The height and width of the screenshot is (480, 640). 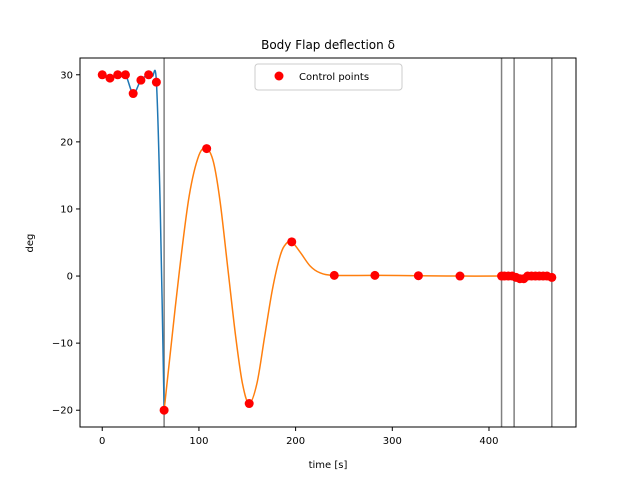 What do you see at coordinates (198, 441) in the screenshot?
I see `x-tick-label-1: 100` at bounding box center [198, 441].